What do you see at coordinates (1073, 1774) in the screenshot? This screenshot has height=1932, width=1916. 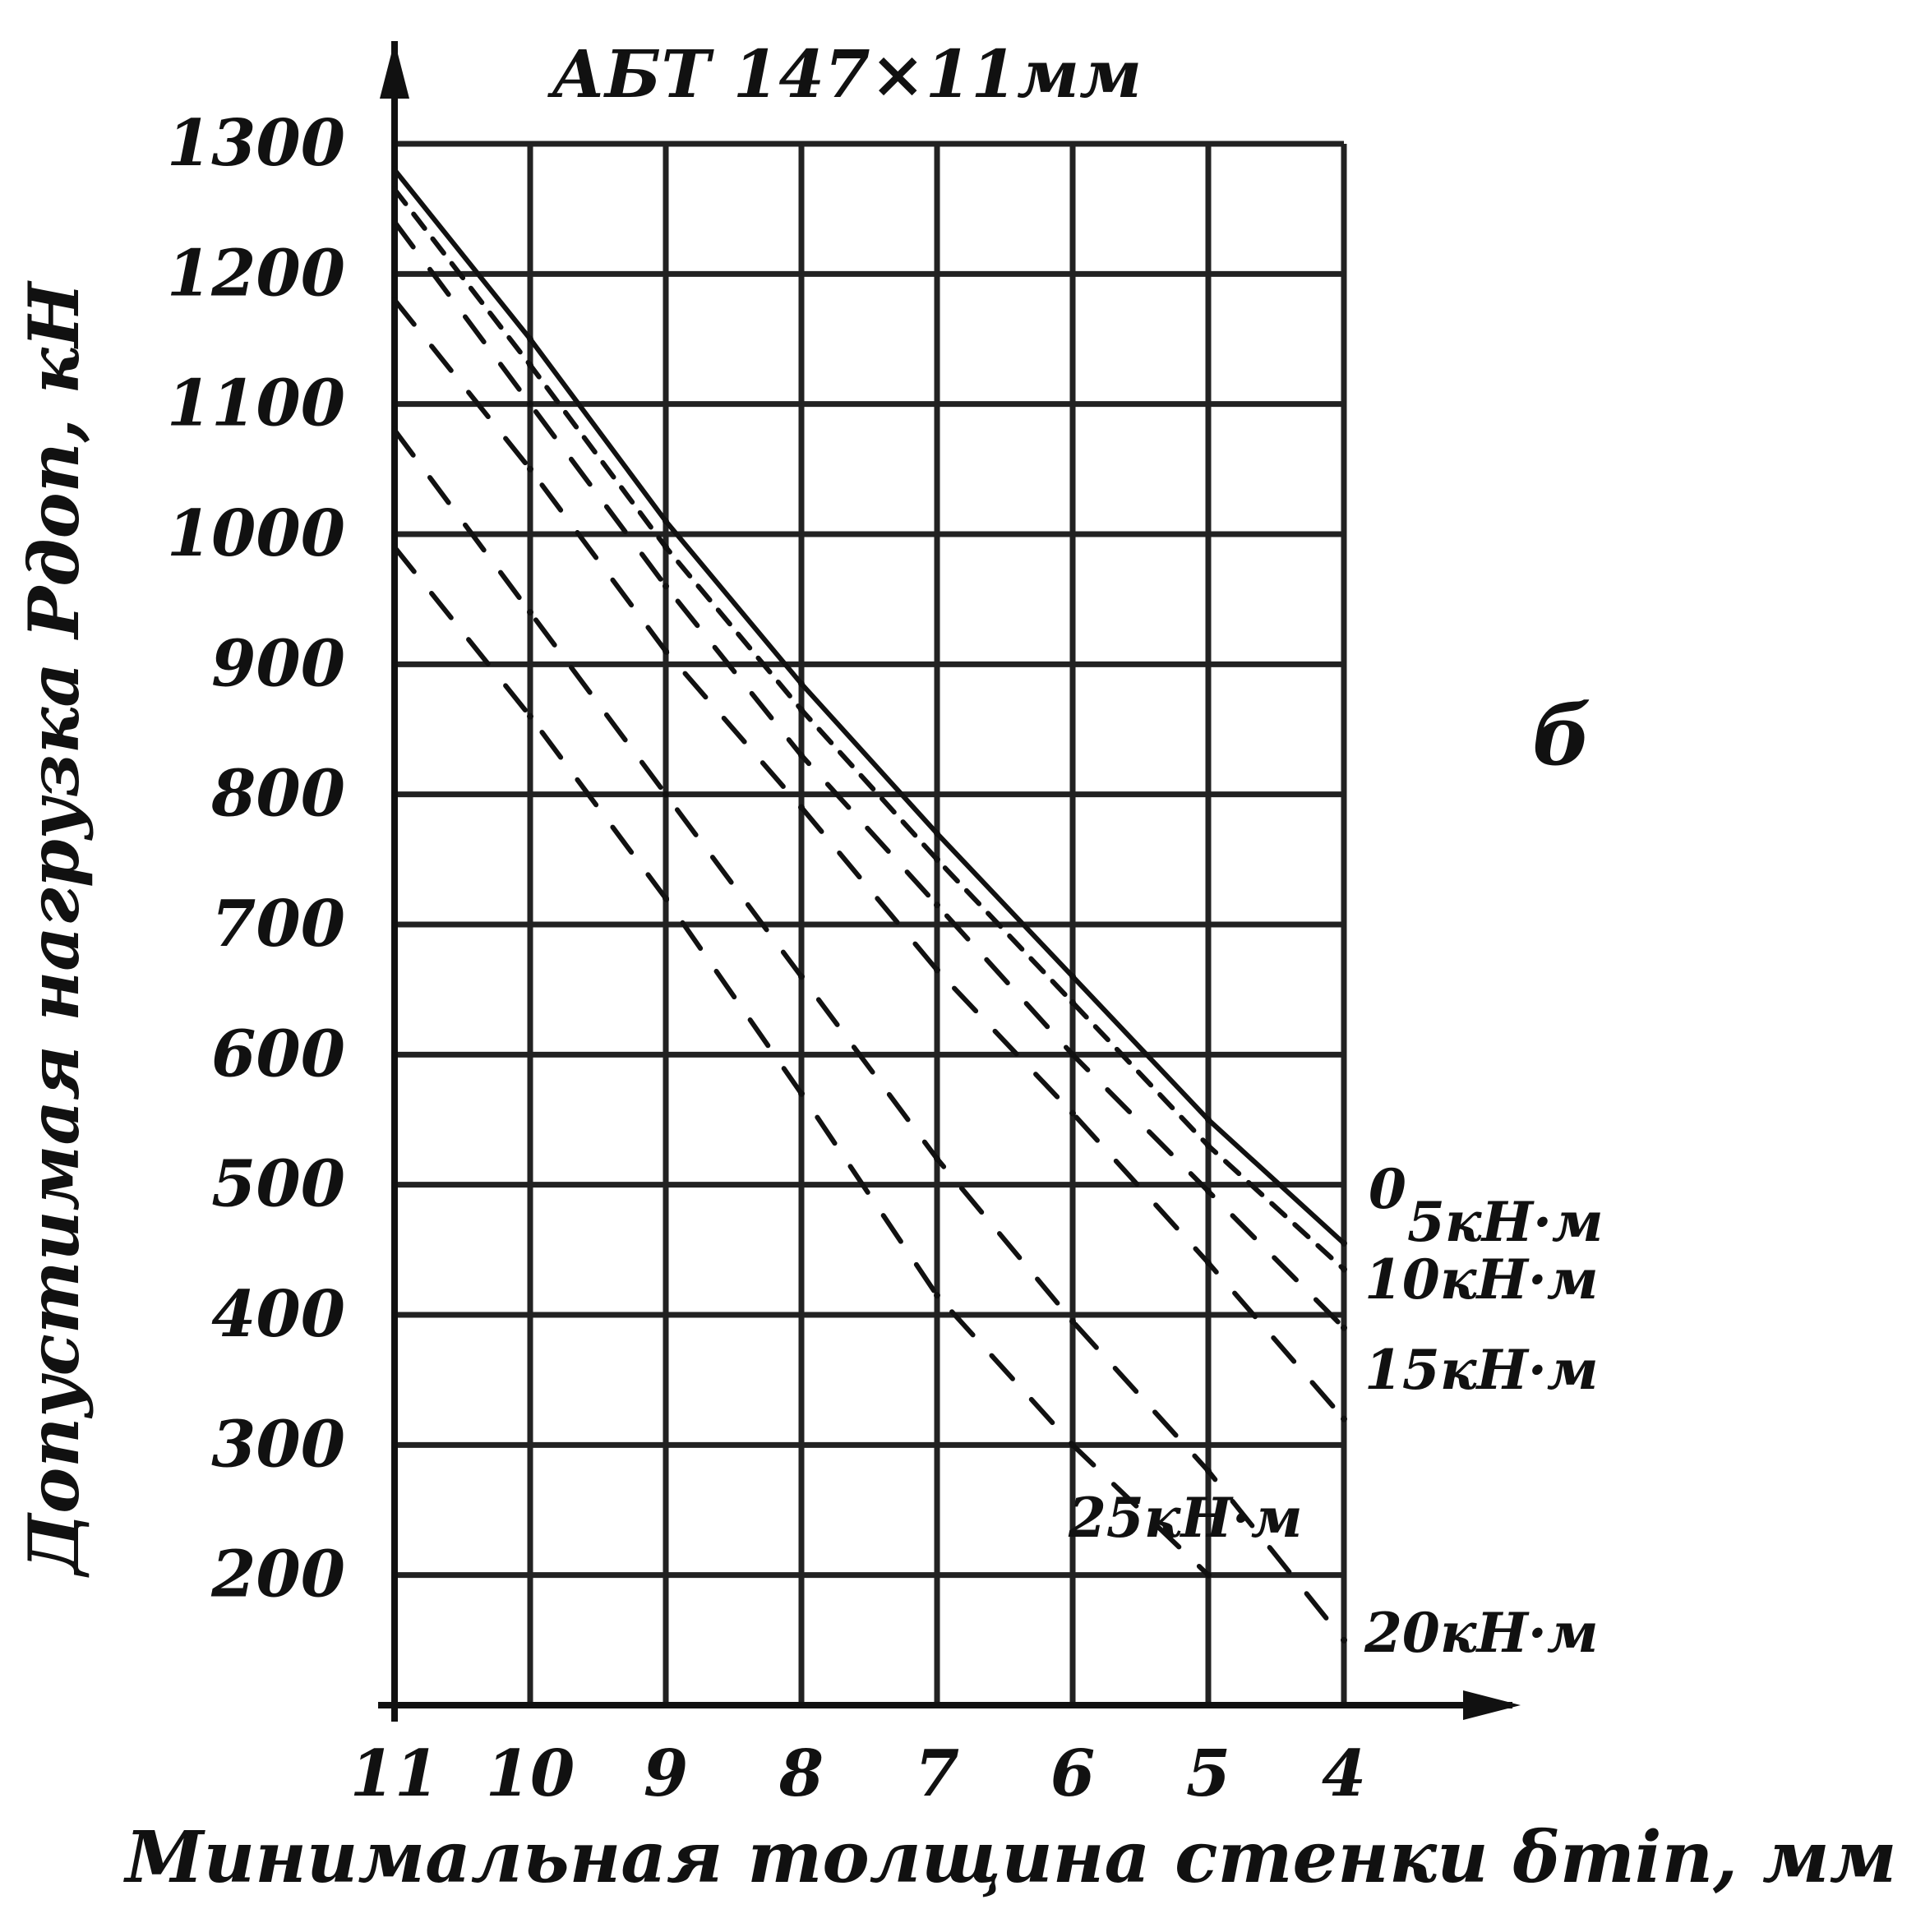 I see `x-tick-label-6: 6` at bounding box center [1073, 1774].